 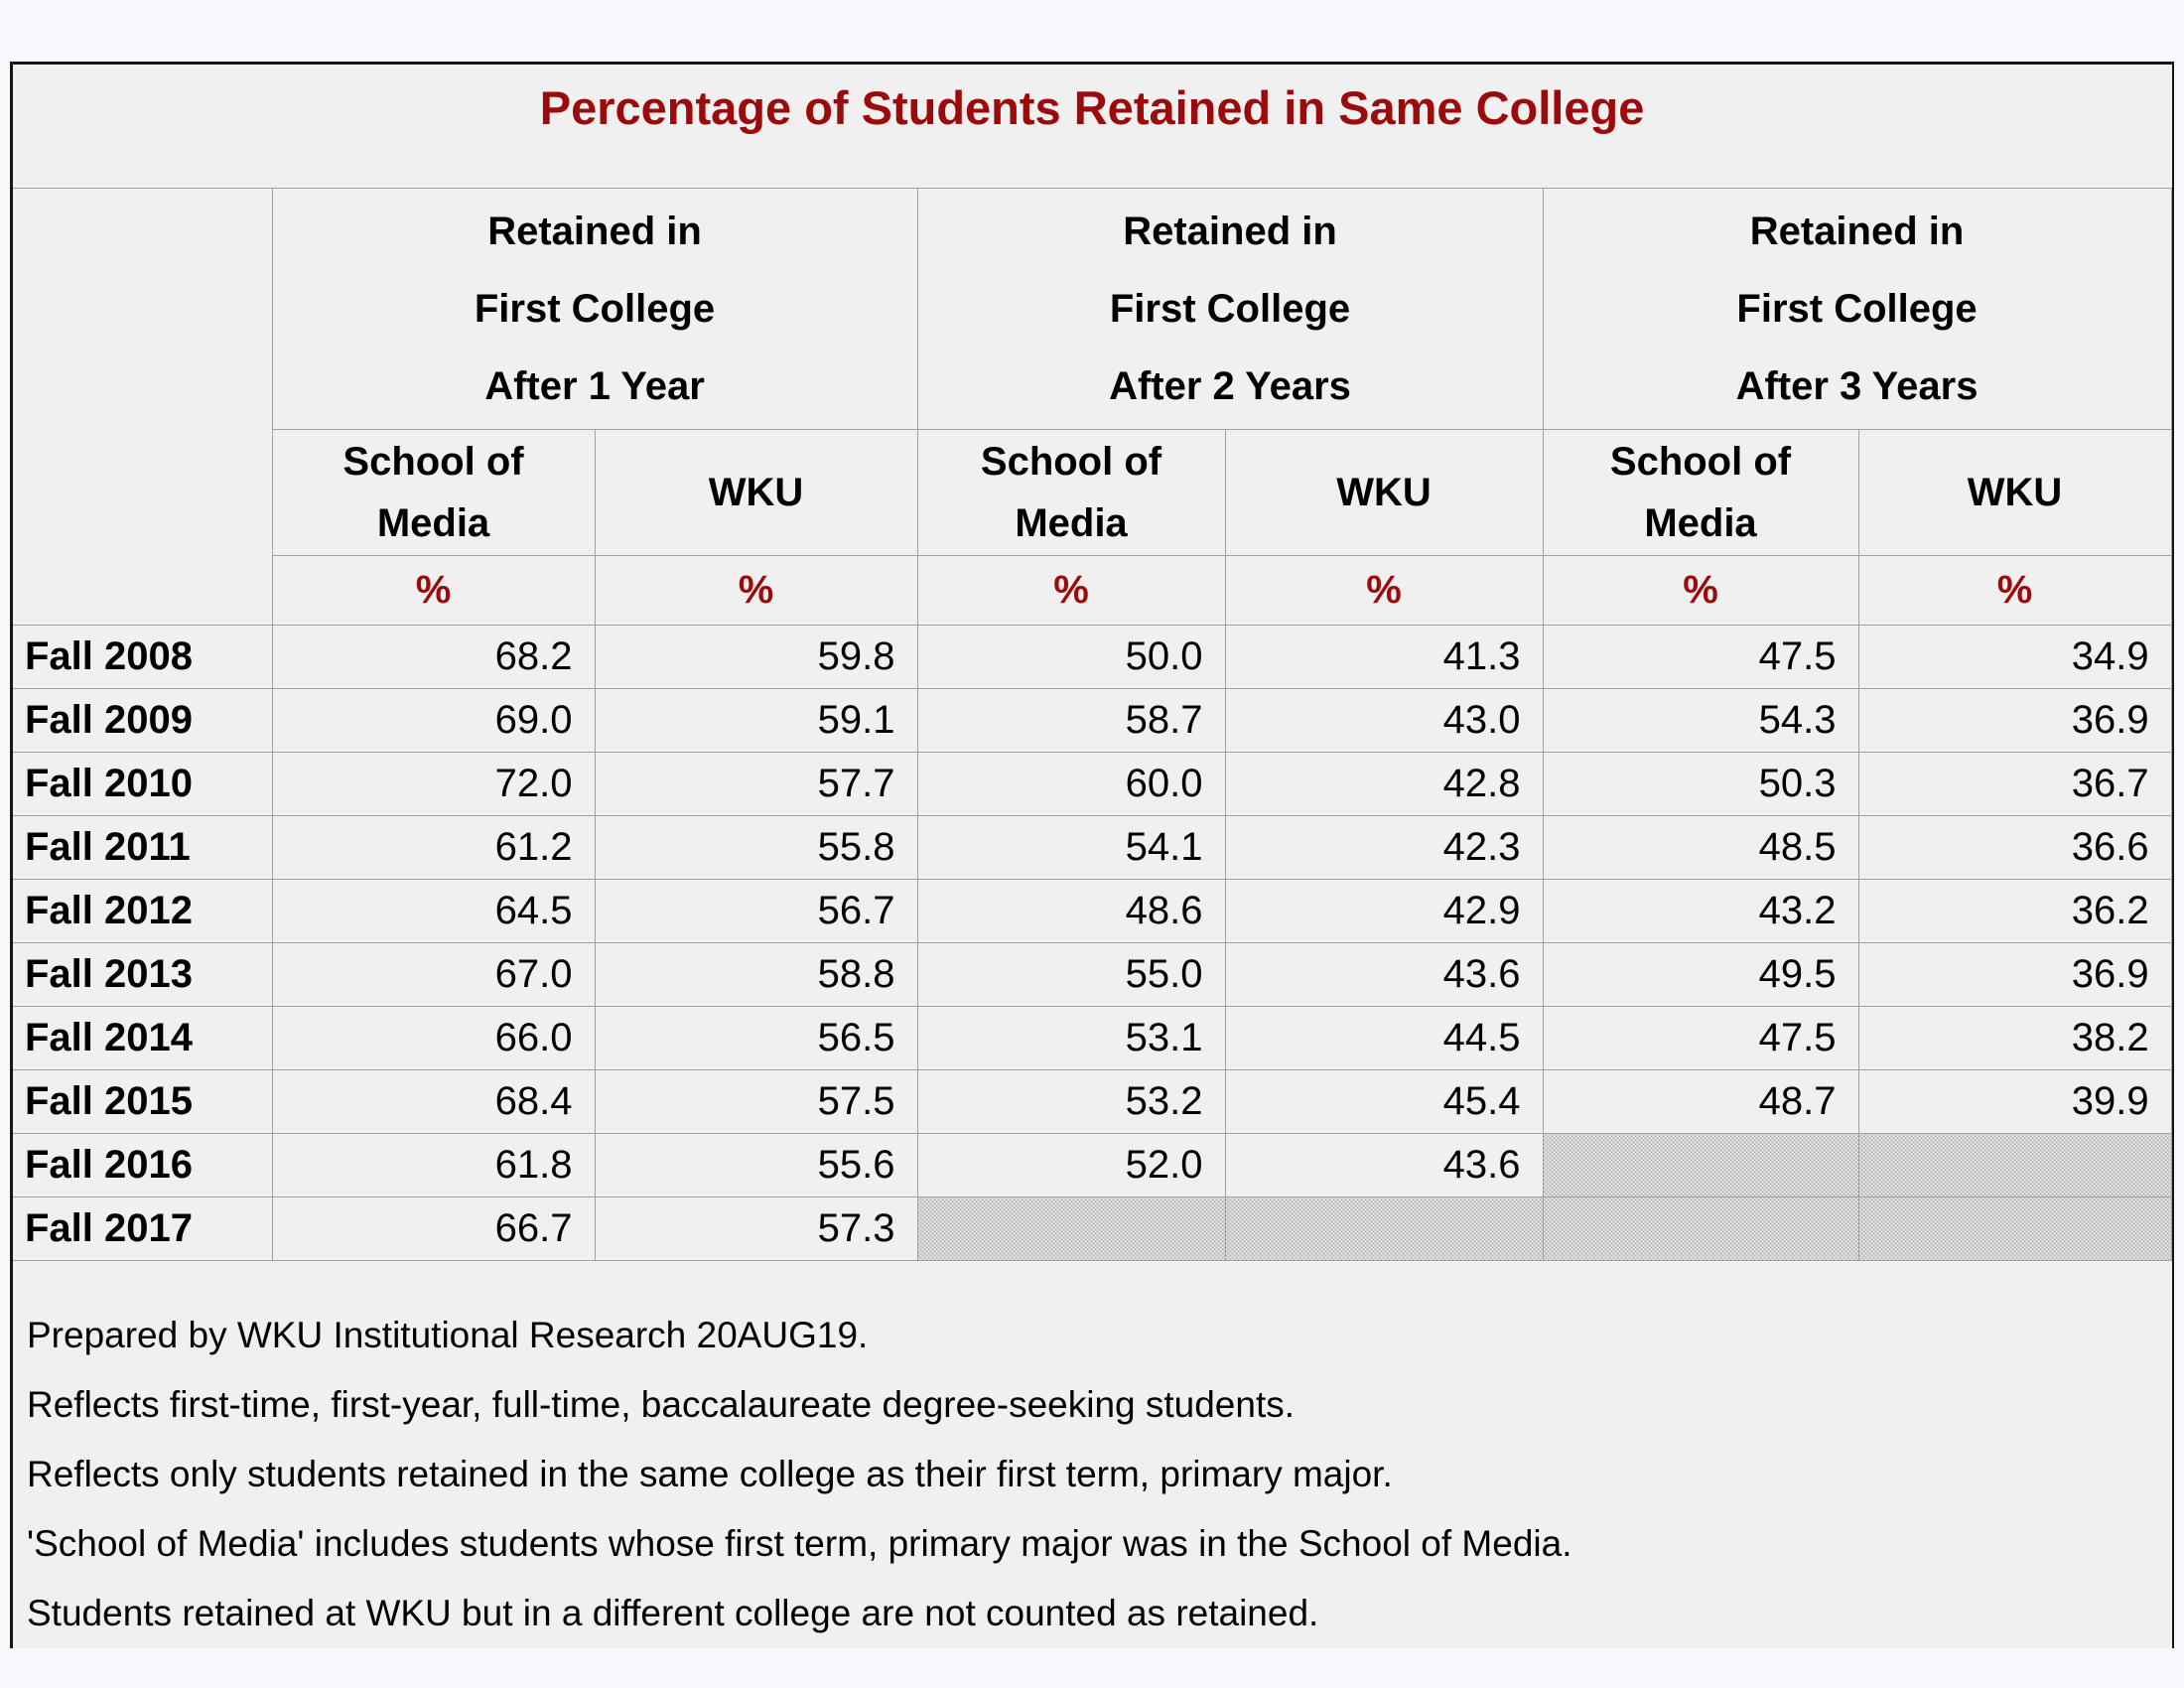 I want to click on value-cell: 61.2, so click(x=433, y=847).